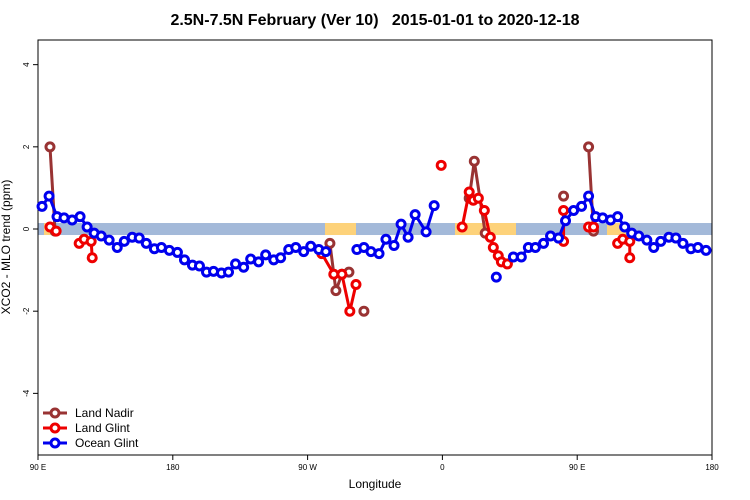  Describe the element at coordinates (26, 311) in the screenshot. I see `y-tick-label: -2` at that location.